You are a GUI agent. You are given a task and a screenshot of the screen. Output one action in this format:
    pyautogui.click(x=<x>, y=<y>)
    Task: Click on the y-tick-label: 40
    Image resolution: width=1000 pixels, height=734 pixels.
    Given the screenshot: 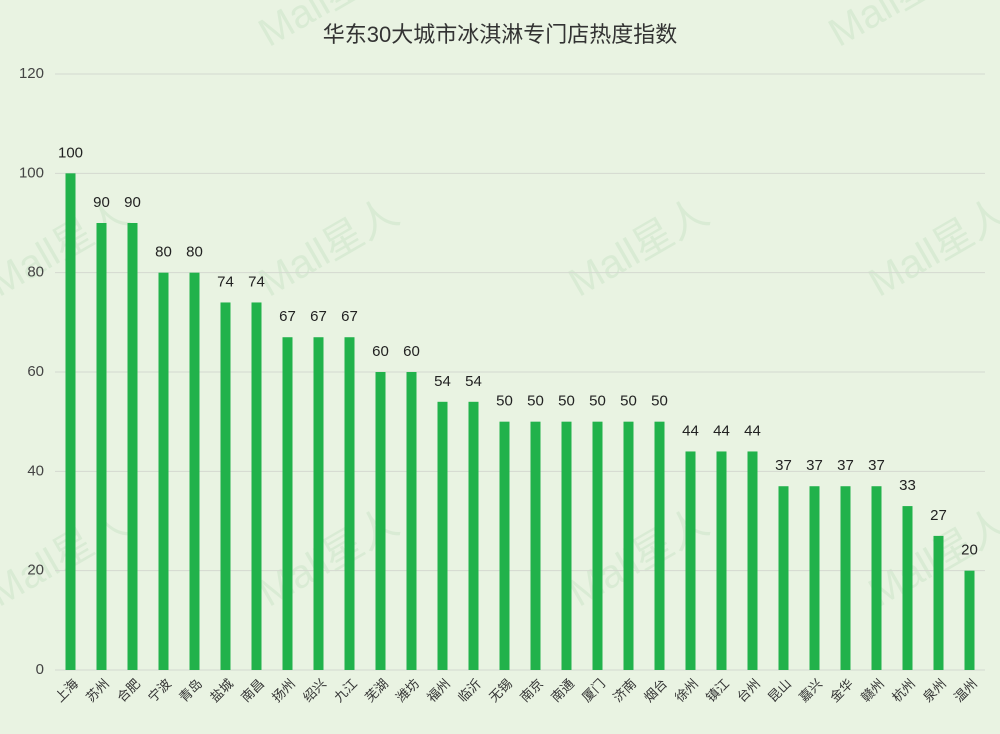 What is the action you would take?
    pyautogui.click(x=35, y=470)
    